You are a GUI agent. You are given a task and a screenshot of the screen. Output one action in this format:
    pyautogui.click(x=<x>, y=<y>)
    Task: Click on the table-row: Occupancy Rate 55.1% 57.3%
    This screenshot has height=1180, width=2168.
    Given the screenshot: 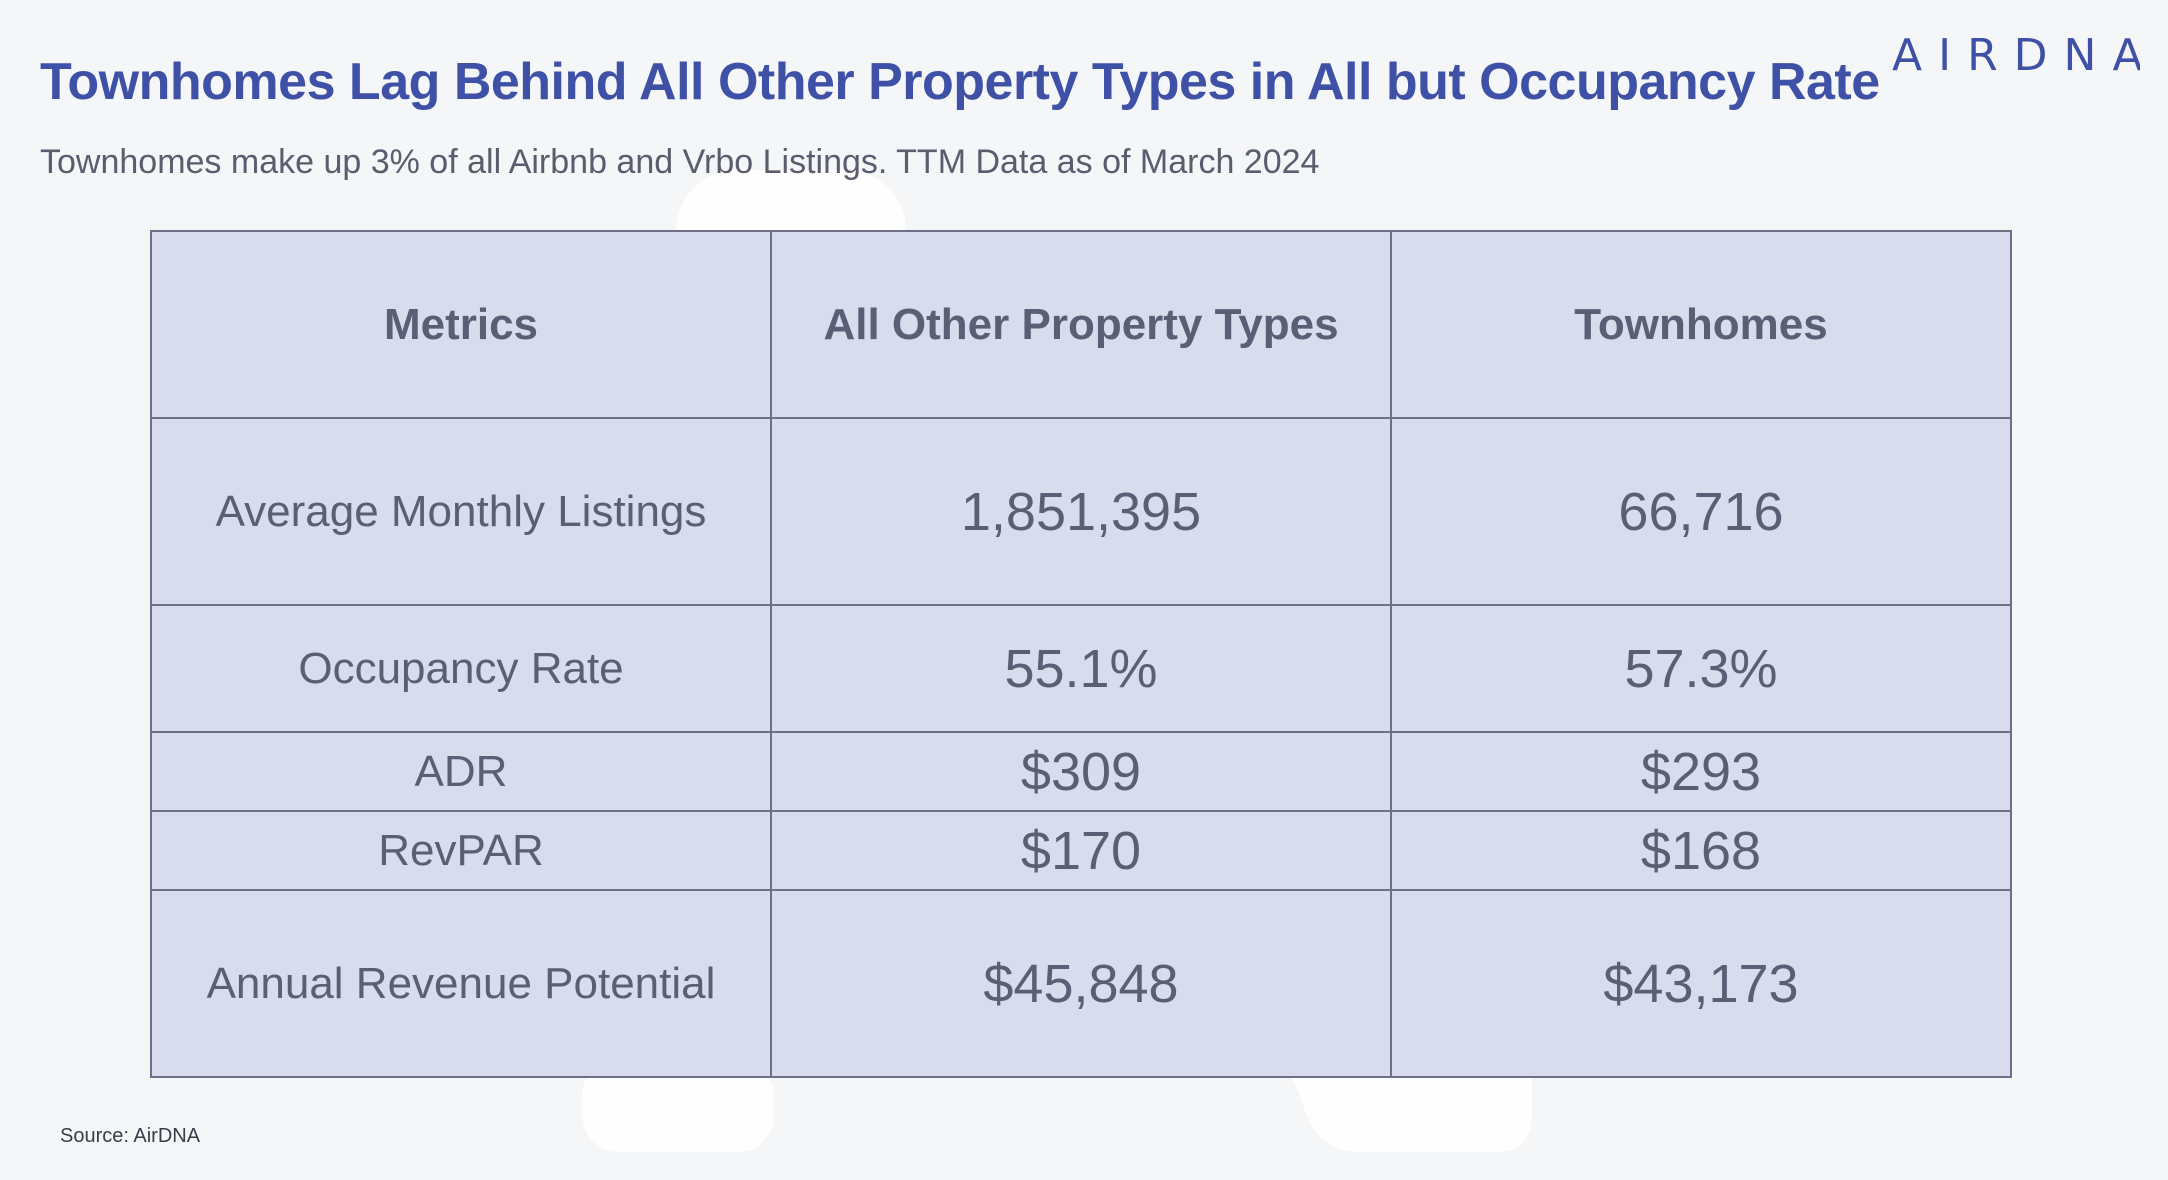 What is the action you would take?
    pyautogui.click(x=1081, y=668)
    